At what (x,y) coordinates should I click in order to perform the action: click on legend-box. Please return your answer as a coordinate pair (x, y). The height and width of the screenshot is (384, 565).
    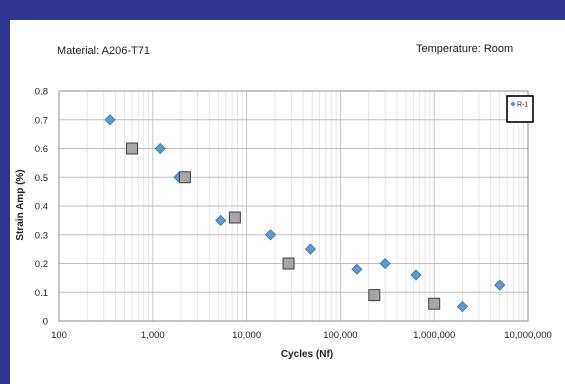
    Looking at the image, I should click on (520, 109).